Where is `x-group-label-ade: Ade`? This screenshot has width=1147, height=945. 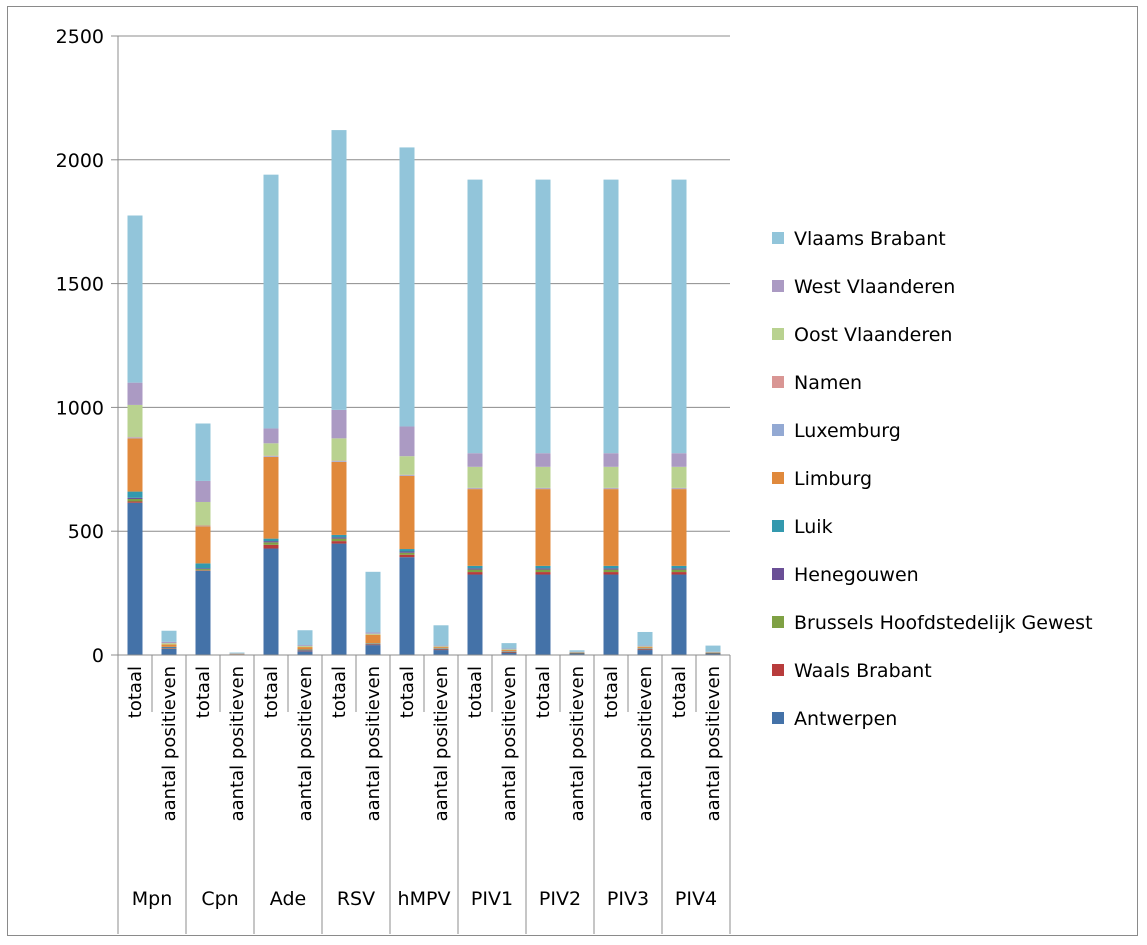
x-group-label-ade: Ade is located at coordinates (288, 899).